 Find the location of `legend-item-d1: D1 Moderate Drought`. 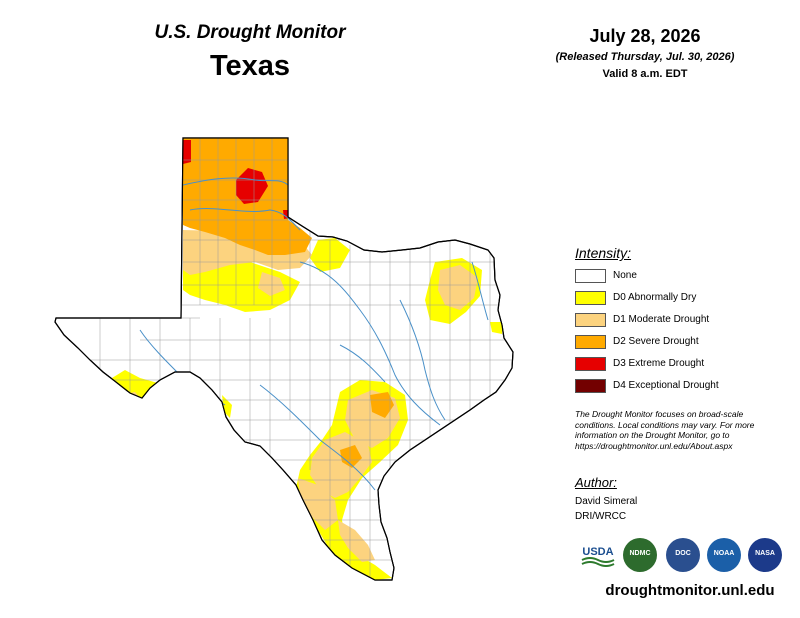

legend-item-d1: D1 Moderate Drought is located at coordinates (675, 322).